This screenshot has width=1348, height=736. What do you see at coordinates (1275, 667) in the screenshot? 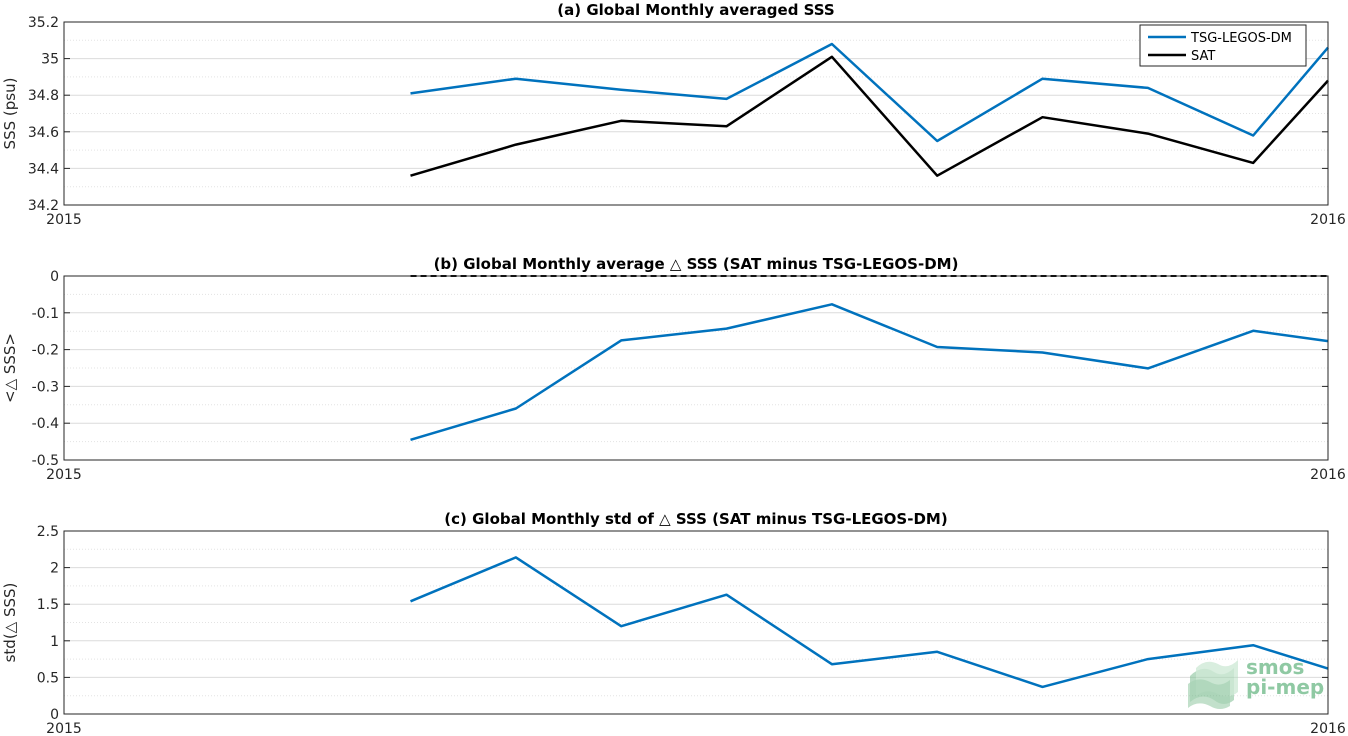
I see `logo-text-smos: smos` at bounding box center [1275, 667].